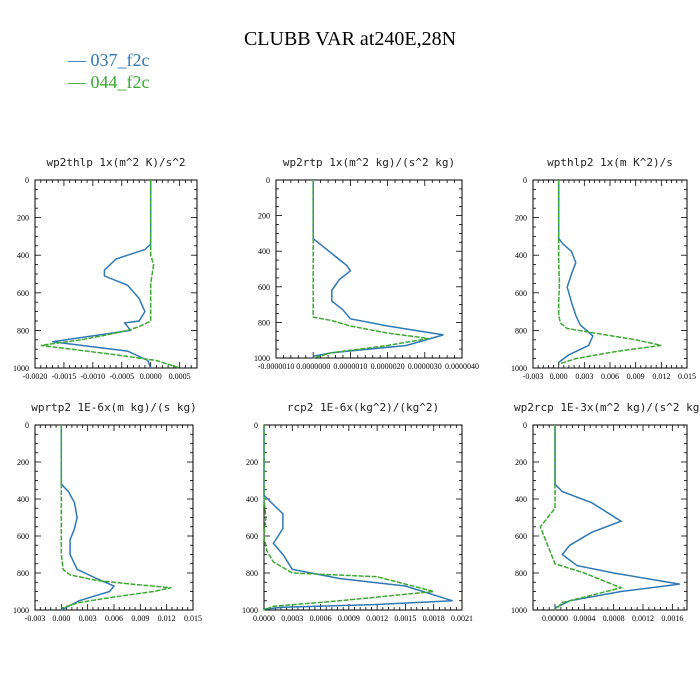 The height and width of the screenshot is (700, 700). What do you see at coordinates (614, 618) in the screenshot?
I see `x-tick-label: 0.0008` at bounding box center [614, 618].